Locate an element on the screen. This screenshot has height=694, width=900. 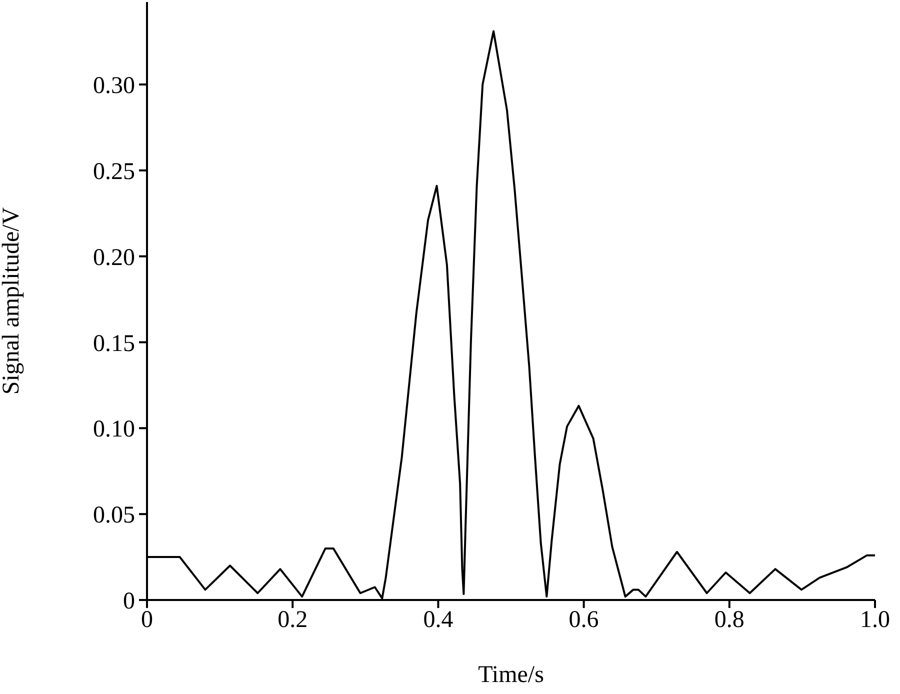
y-tick-label: 0.30 is located at coordinates (114, 86).